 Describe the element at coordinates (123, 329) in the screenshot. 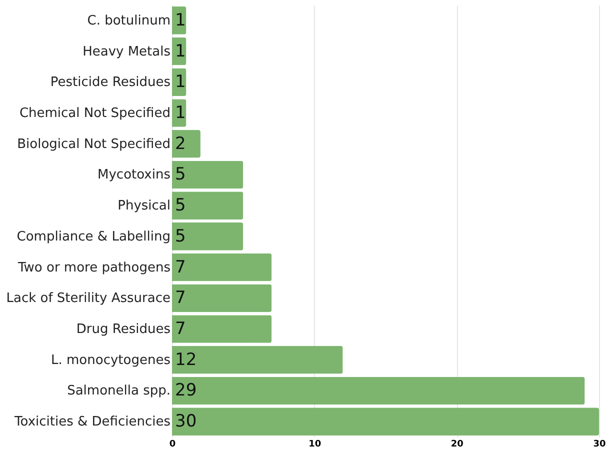

I see `y-tick-label: Drug Residues` at that location.